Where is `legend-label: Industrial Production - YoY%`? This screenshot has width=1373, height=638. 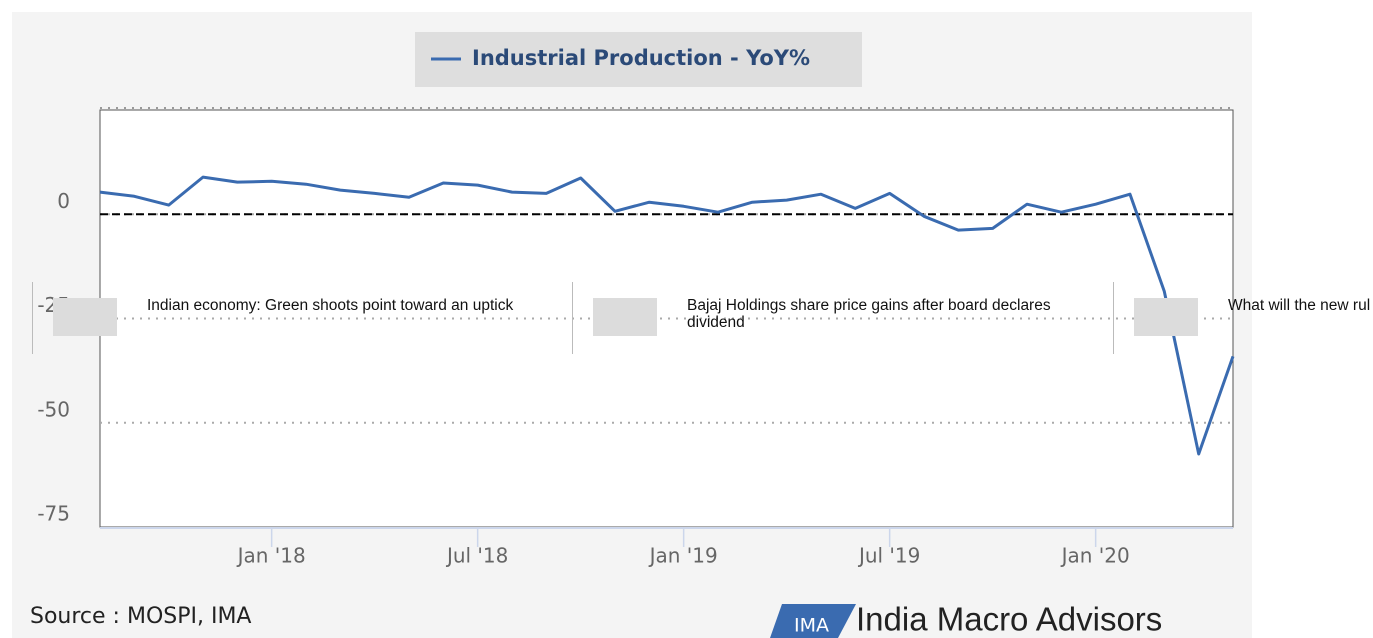
legend-label: Industrial Production - YoY% is located at coordinates (641, 58).